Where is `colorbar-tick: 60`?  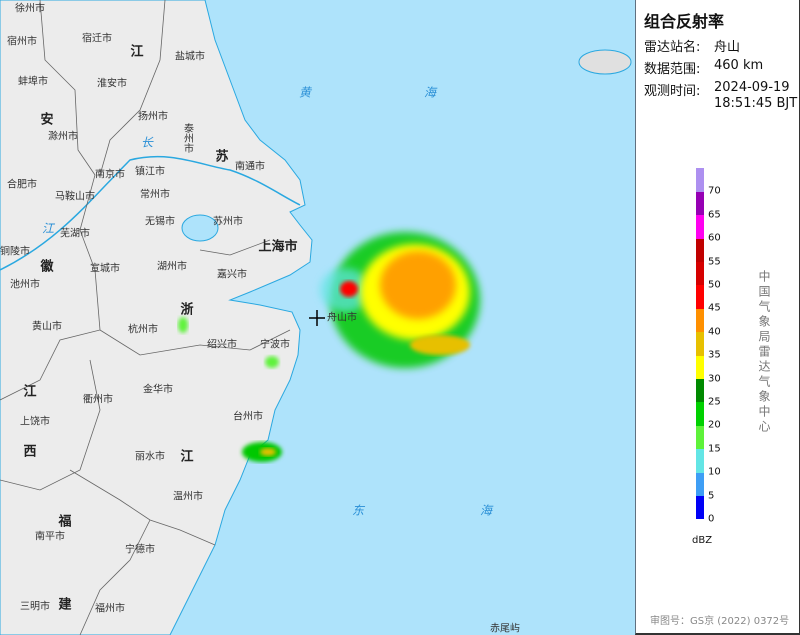 colorbar-tick: 60 is located at coordinates (714, 238).